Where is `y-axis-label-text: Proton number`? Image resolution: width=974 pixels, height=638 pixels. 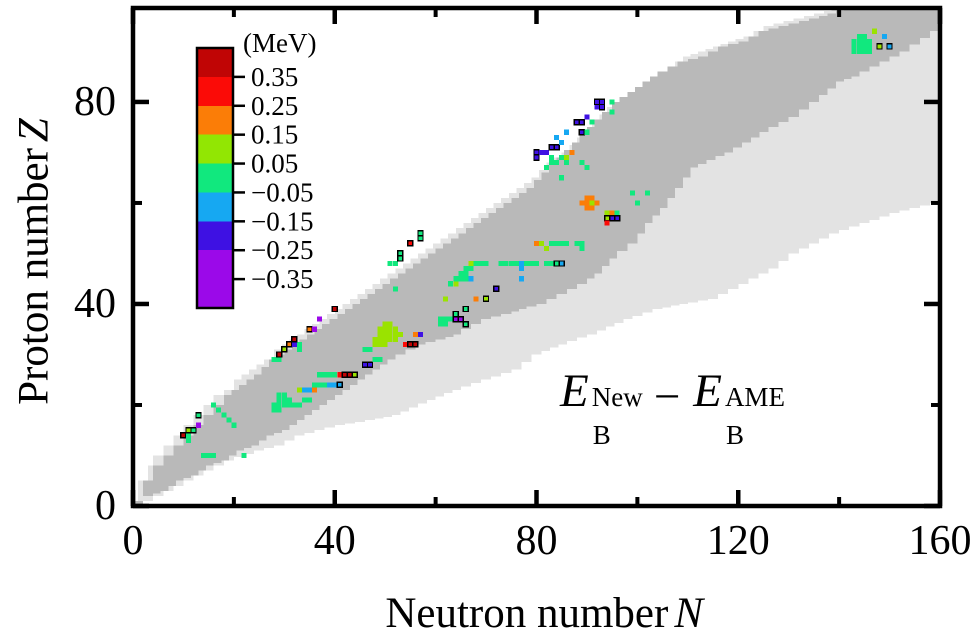
y-axis-label-text: Proton number is located at coordinates (34, 276).